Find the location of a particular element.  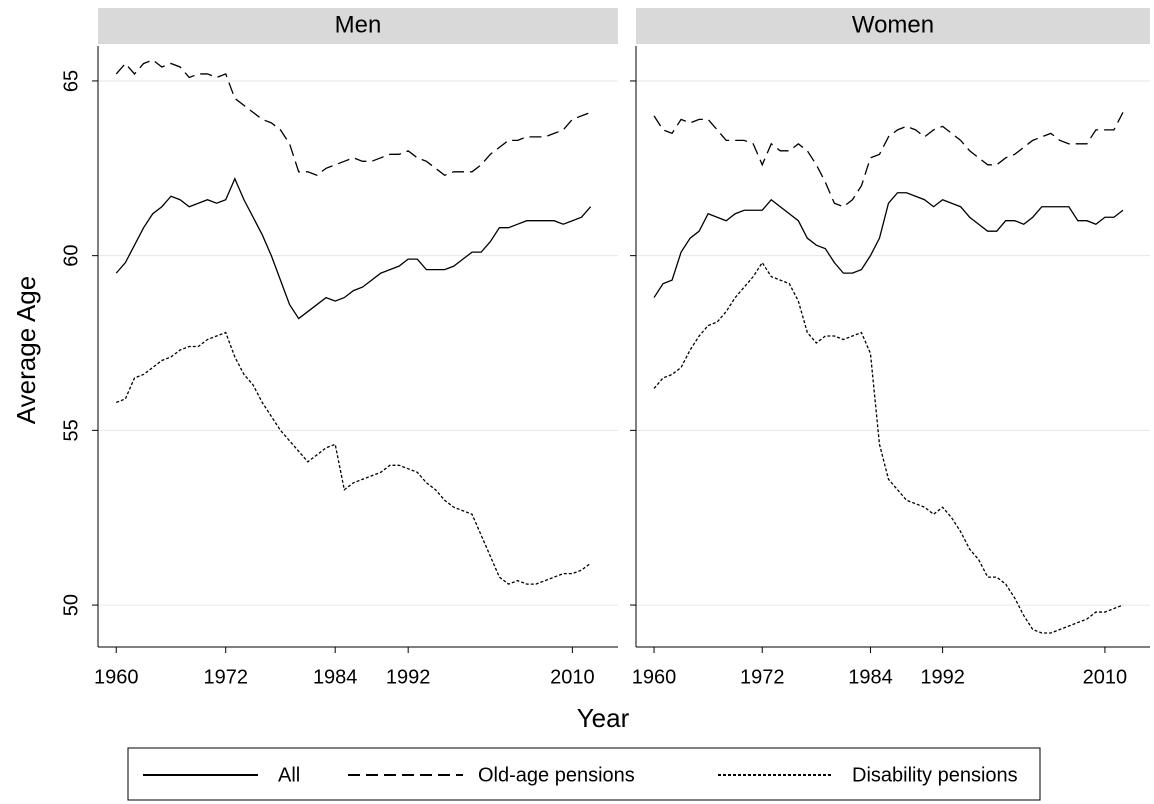

legend-label: Disability pensions is located at coordinates (935, 775).